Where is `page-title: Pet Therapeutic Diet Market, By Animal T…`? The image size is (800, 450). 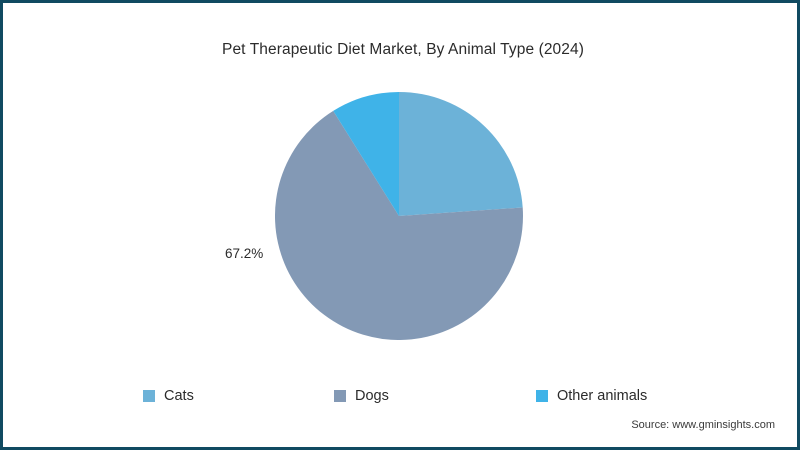
page-title: Pet Therapeutic Diet Market, By Animal T… is located at coordinates (403, 49).